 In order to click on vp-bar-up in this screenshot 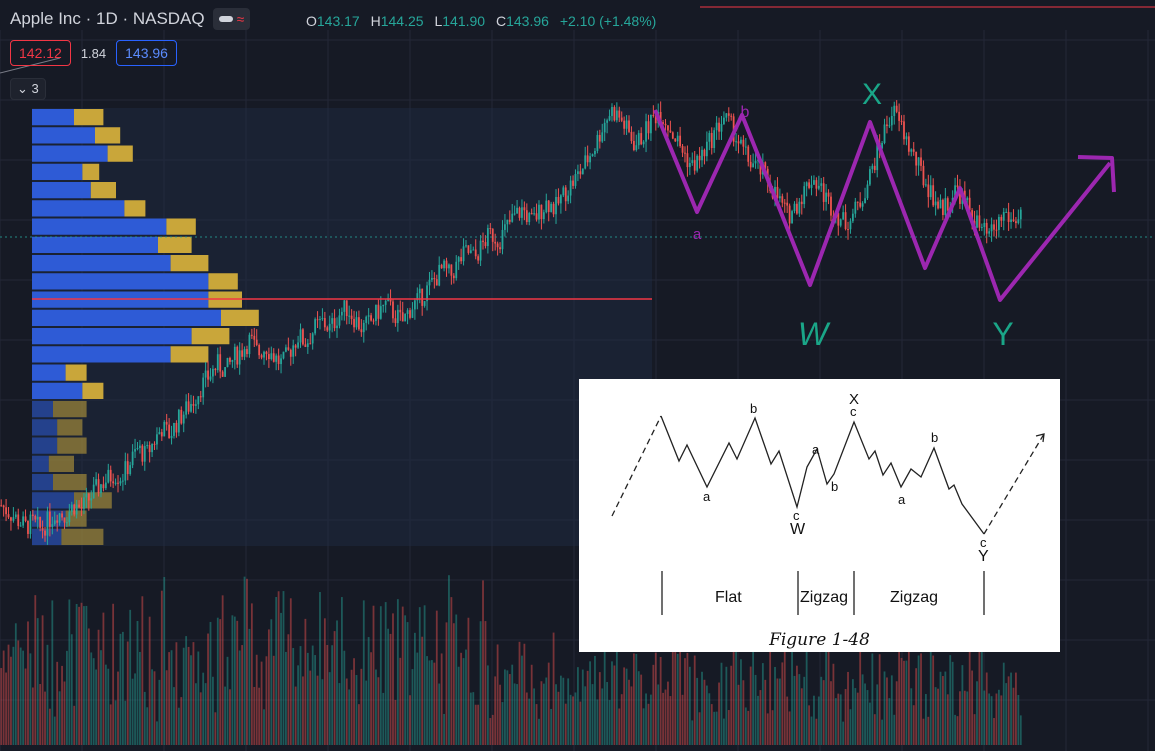, I will do `click(42, 409)`.